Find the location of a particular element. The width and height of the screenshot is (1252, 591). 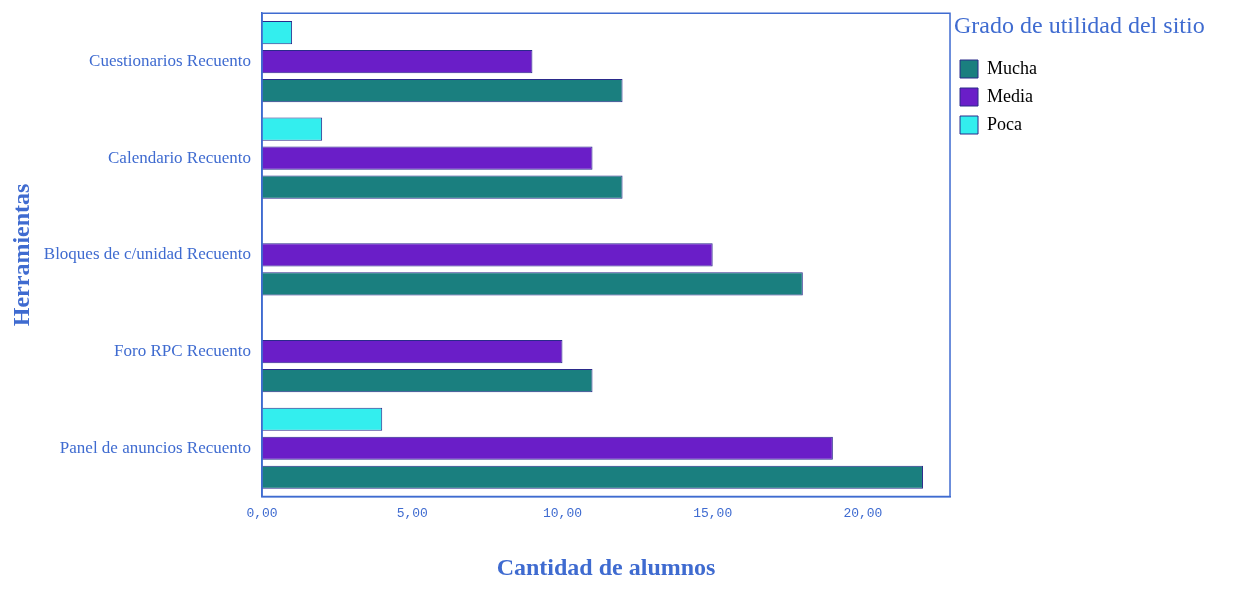

x-tick-label: 15,00 is located at coordinates (713, 513).